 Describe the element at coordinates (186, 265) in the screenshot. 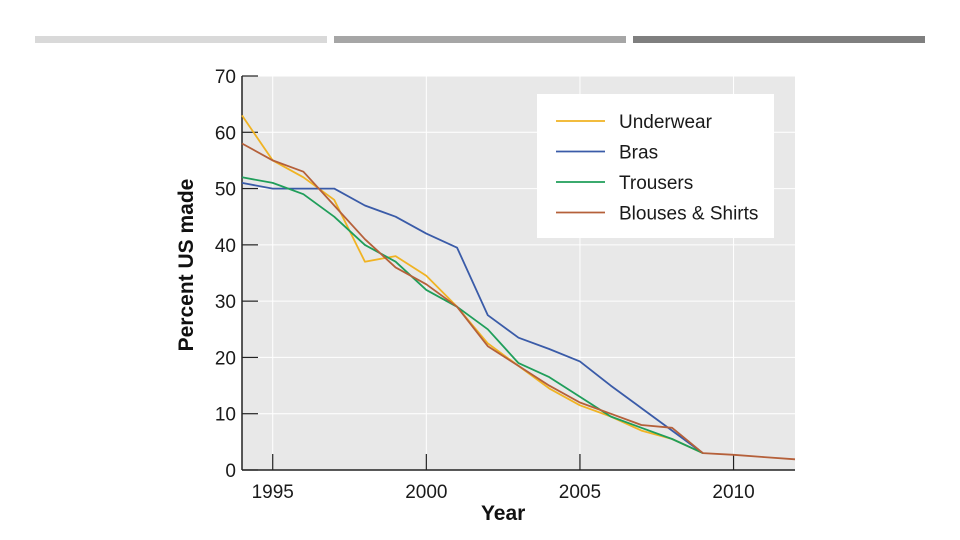

I see `y-axis-title: Percent US made` at that location.